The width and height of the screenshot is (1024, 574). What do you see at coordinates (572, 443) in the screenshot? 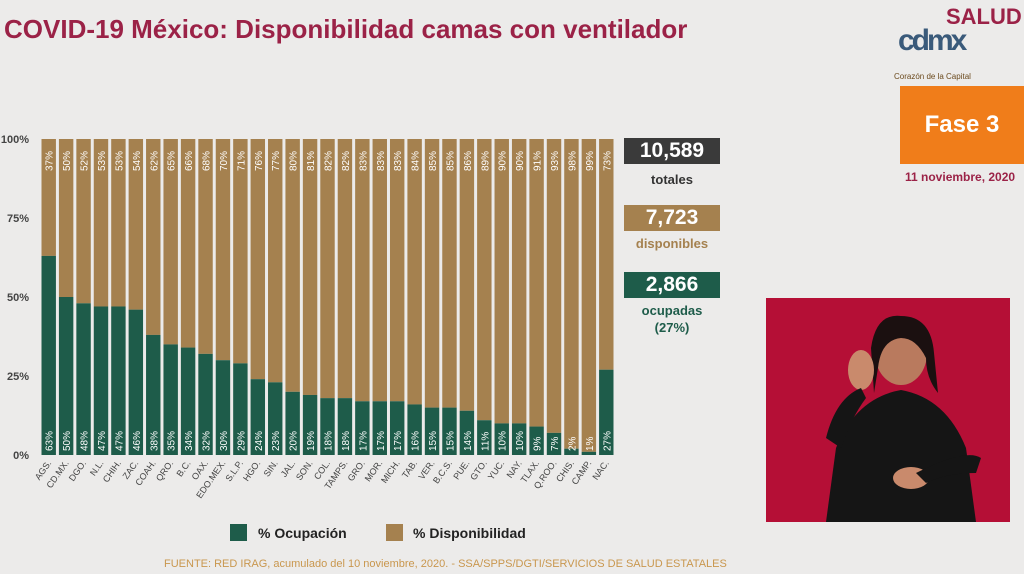
I see `data-label-ocupacion: 2%` at bounding box center [572, 443].